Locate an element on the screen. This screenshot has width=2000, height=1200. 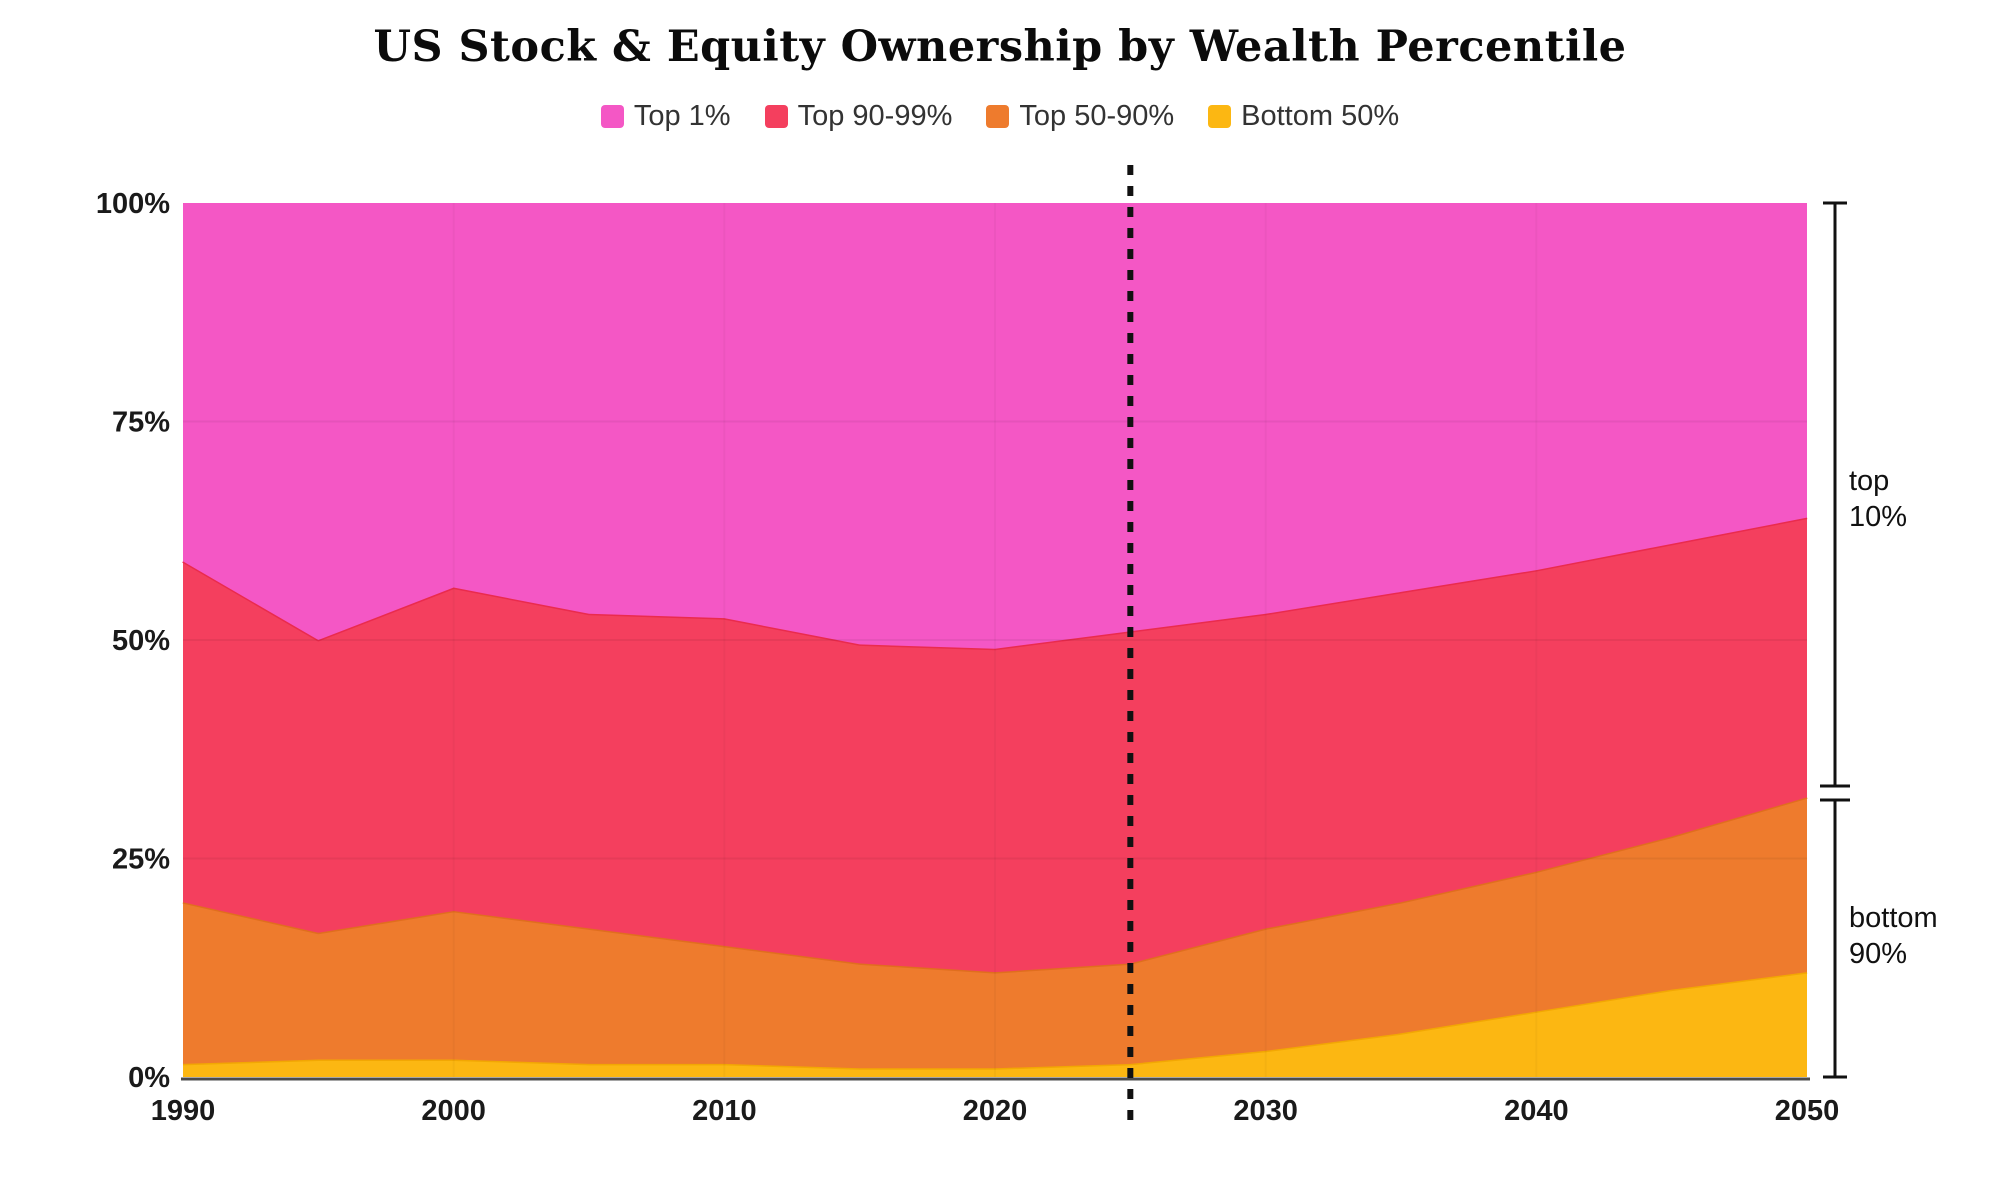
y-axis-tick-label: 100% is located at coordinates (133, 204).